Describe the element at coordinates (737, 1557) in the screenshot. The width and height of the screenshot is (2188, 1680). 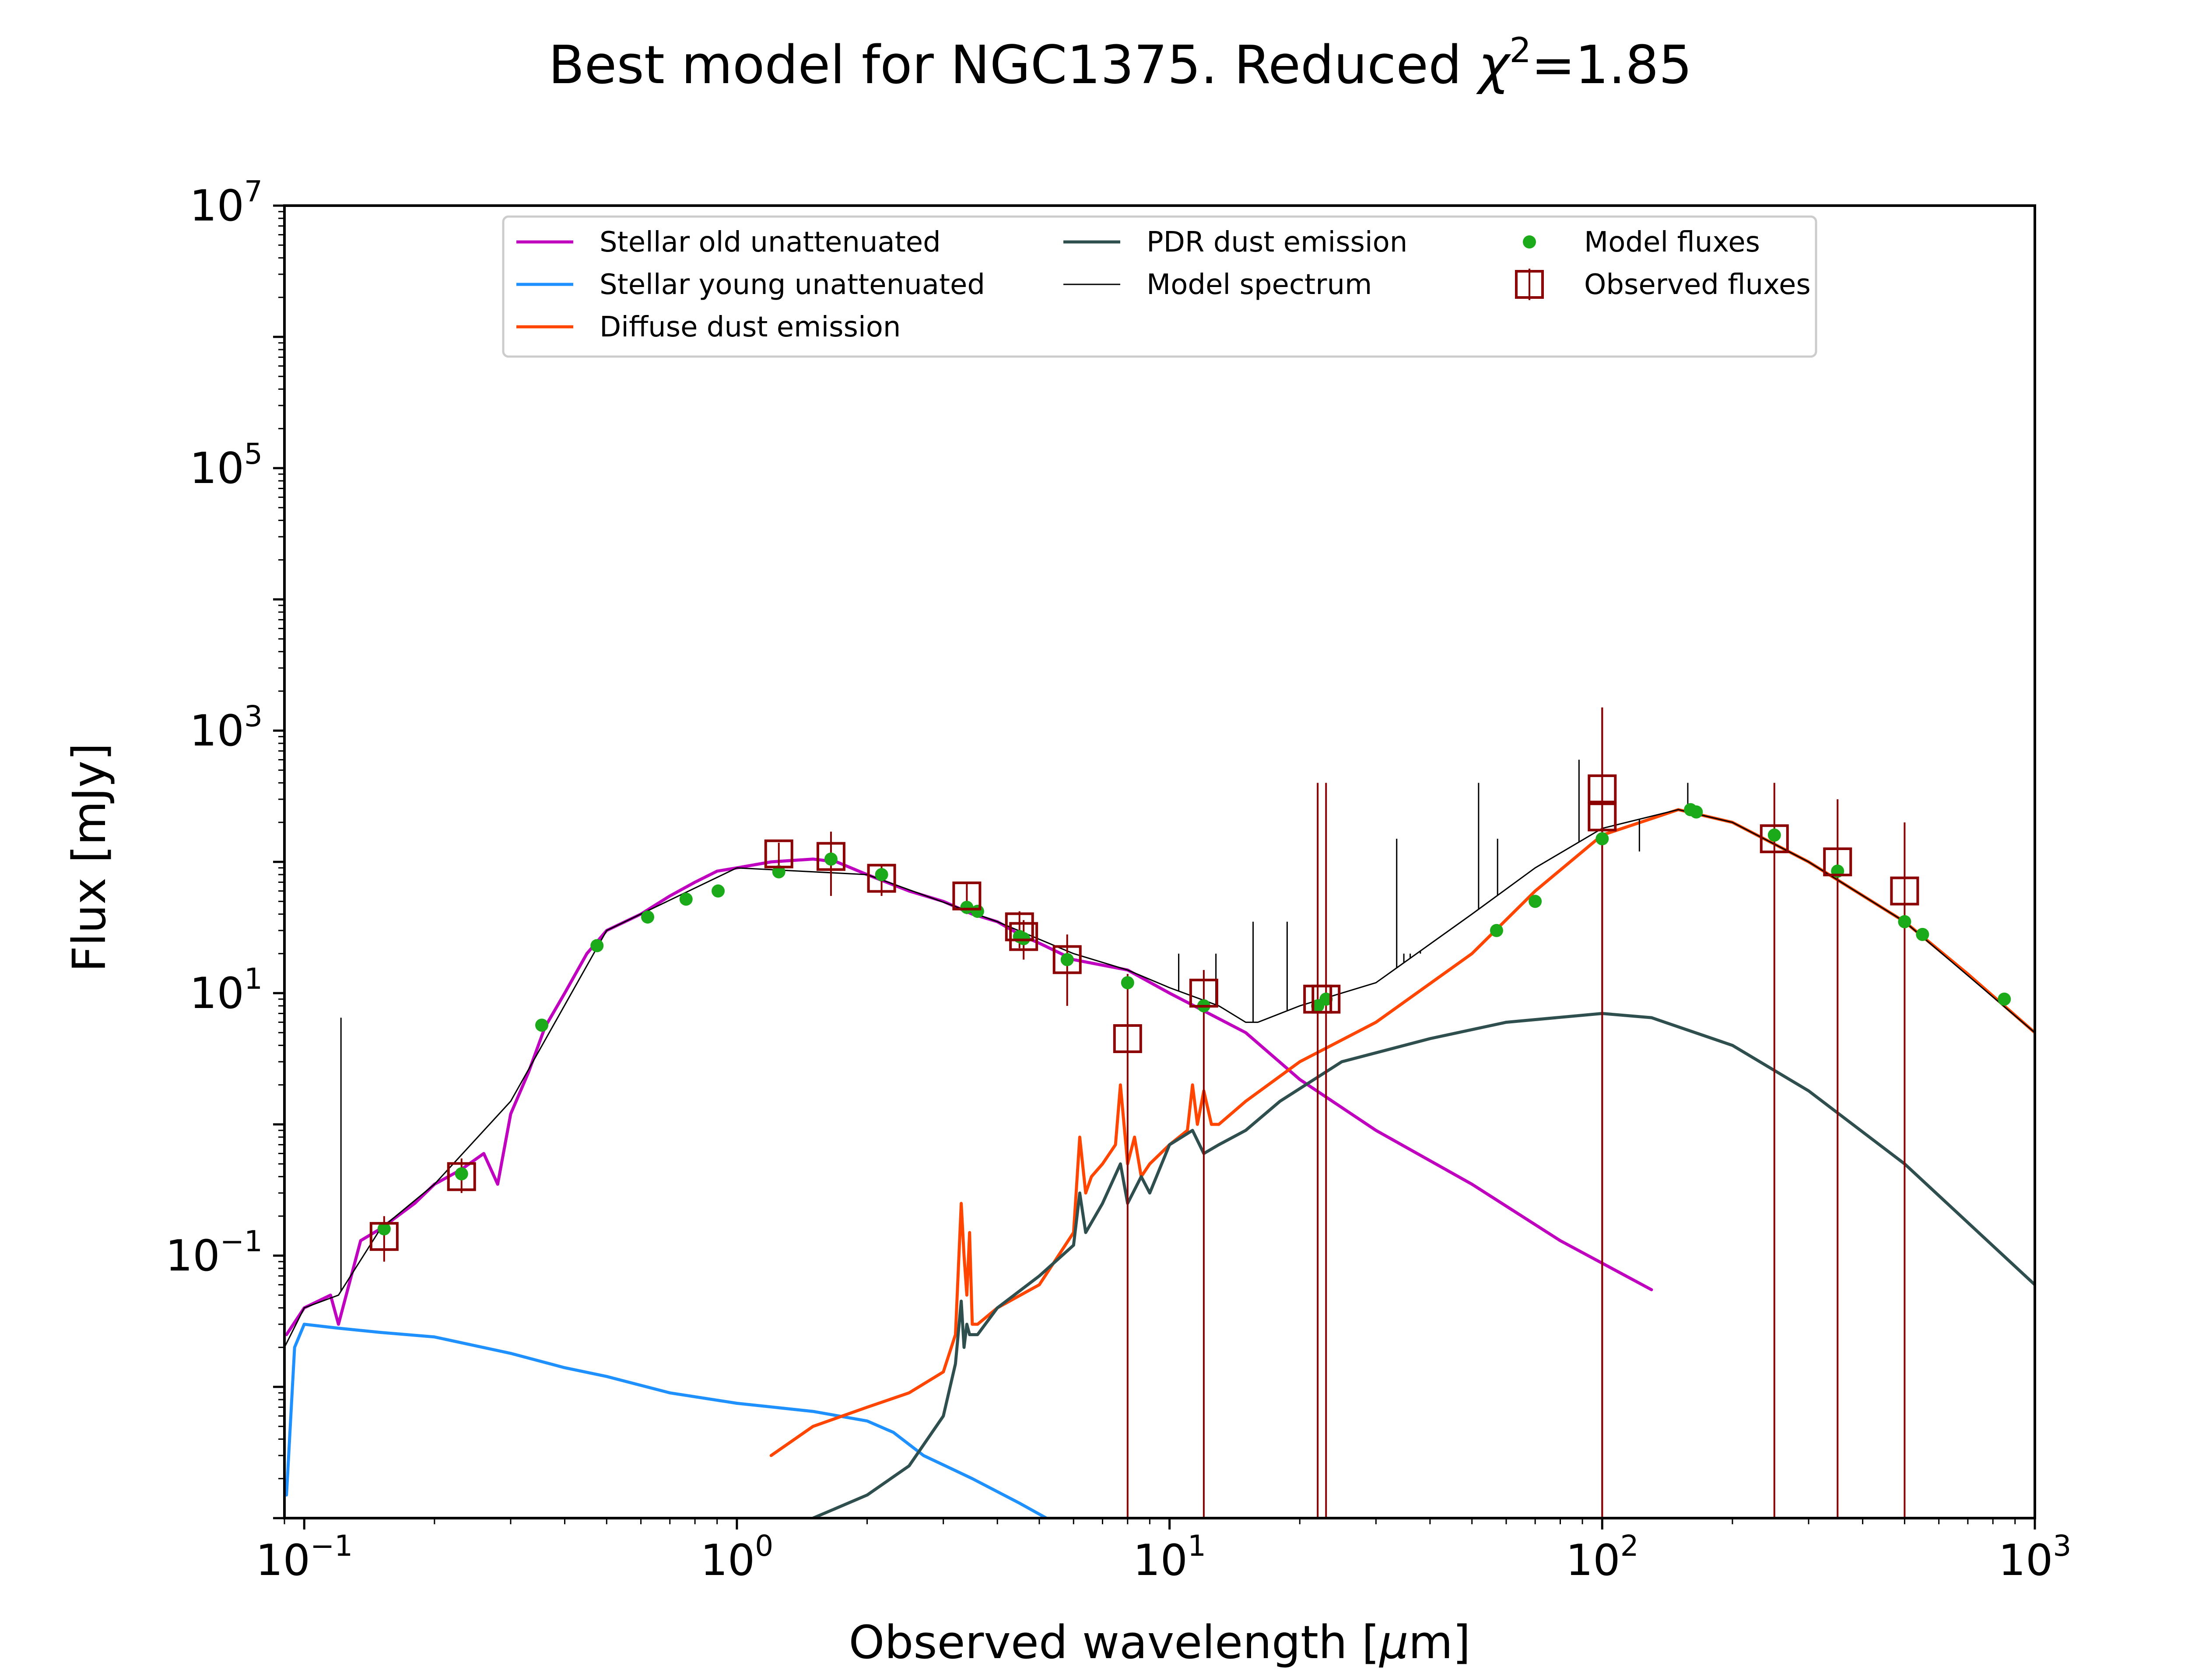
I see `x-tick-label-1: 10⁰` at that location.